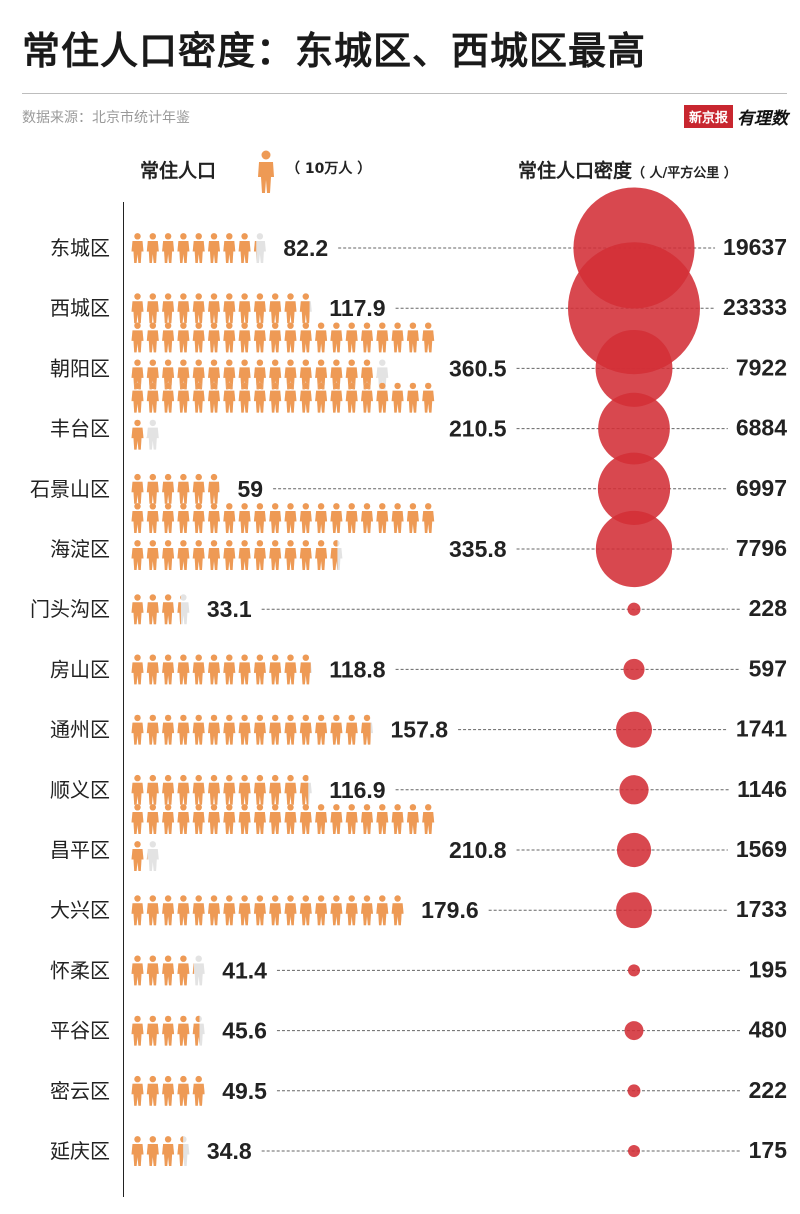 The image size is (800, 1214). Describe the element at coordinates (627, 169) in the screenshot. I see `density-legend: 常住人口密度（ 人/平方公里 ）` at that location.